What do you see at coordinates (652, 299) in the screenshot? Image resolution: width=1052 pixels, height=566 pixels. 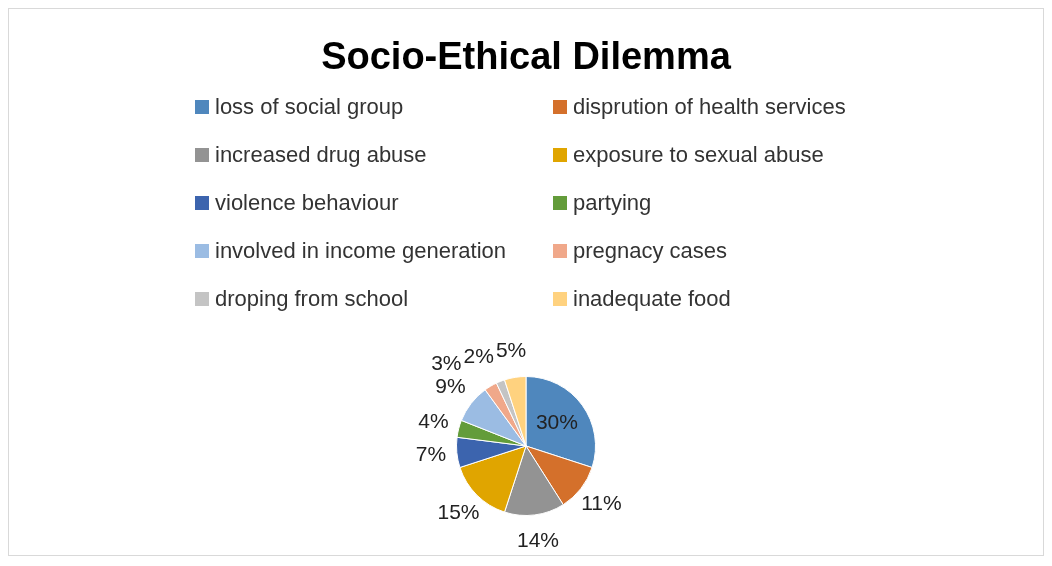 I see `legend-label: inadequate food` at bounding box center [652, 299].